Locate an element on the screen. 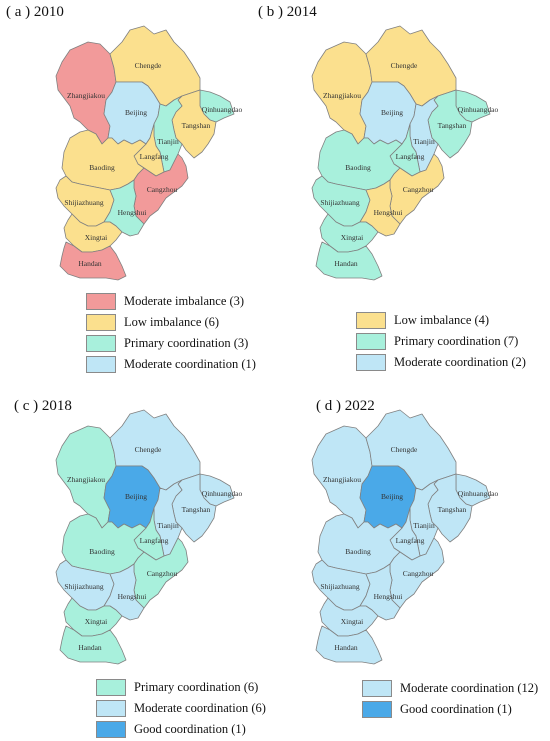 Image resolution: width=550 pixels, height=741 pixels. panel-d-label-tianjin: Tianjin is located at coordinates (424, 525).